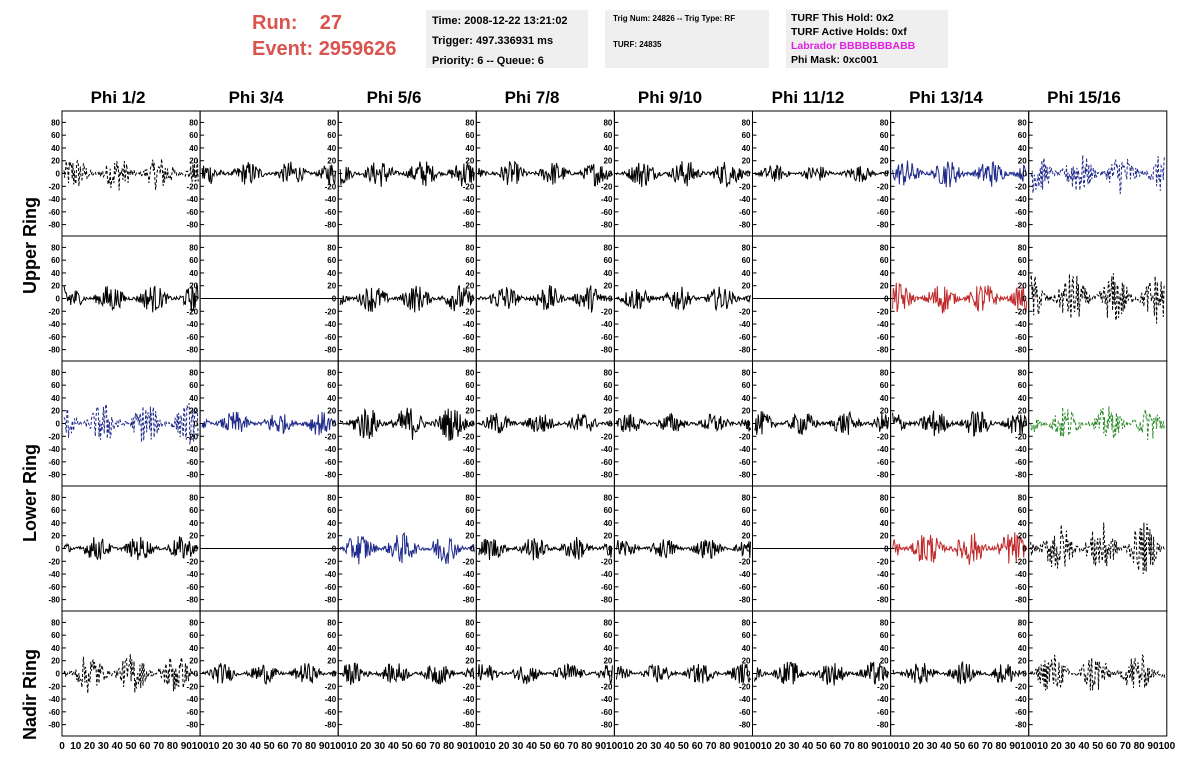  Describe the element at coordinates (1140, 746) in the screenshot. I see `x-tick-label: 80` at that location.